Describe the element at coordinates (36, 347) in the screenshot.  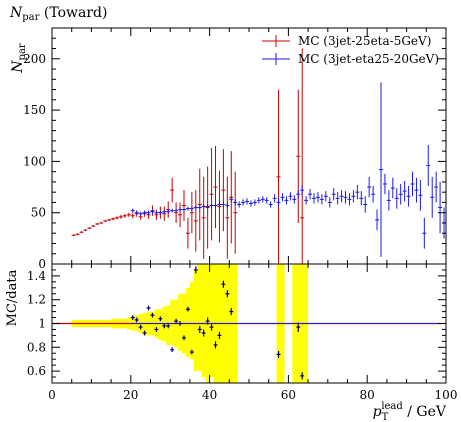
I see `ratio-y-tick-label: 0.8` at that location.